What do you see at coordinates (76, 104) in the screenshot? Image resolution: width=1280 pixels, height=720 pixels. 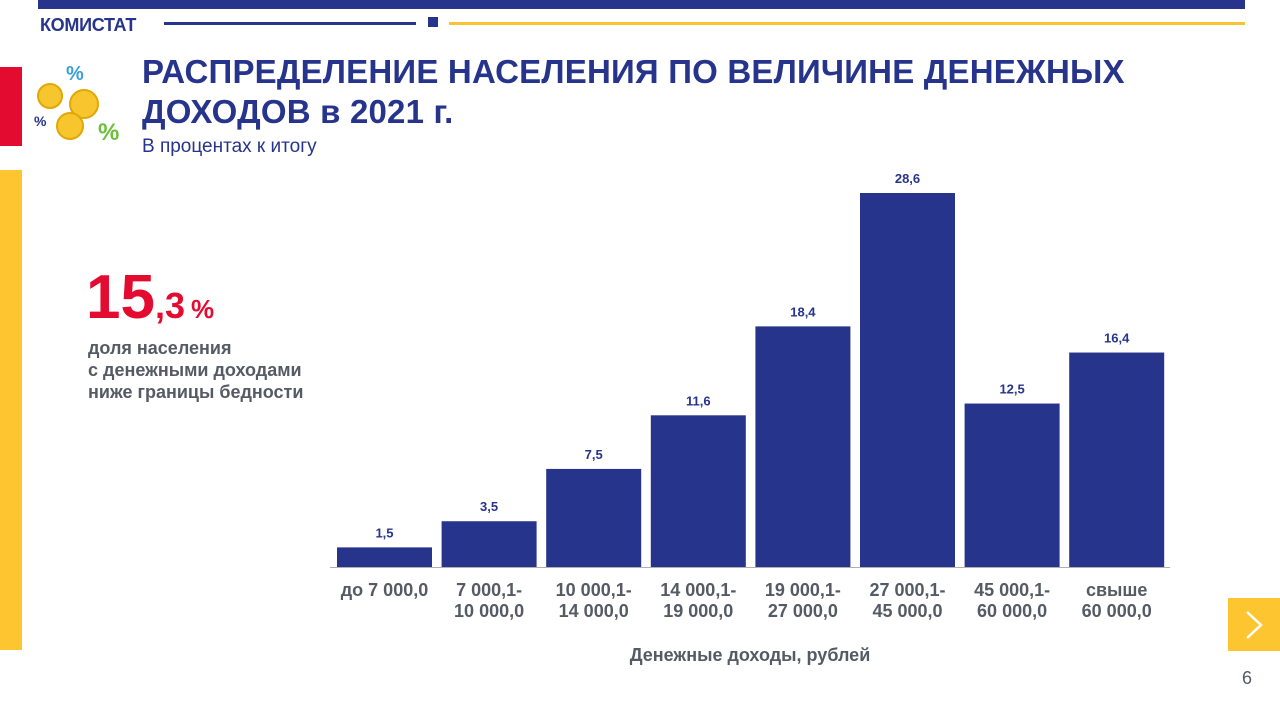 I see `coins-percent-icon: % % %` at bounding box center [76, 104].